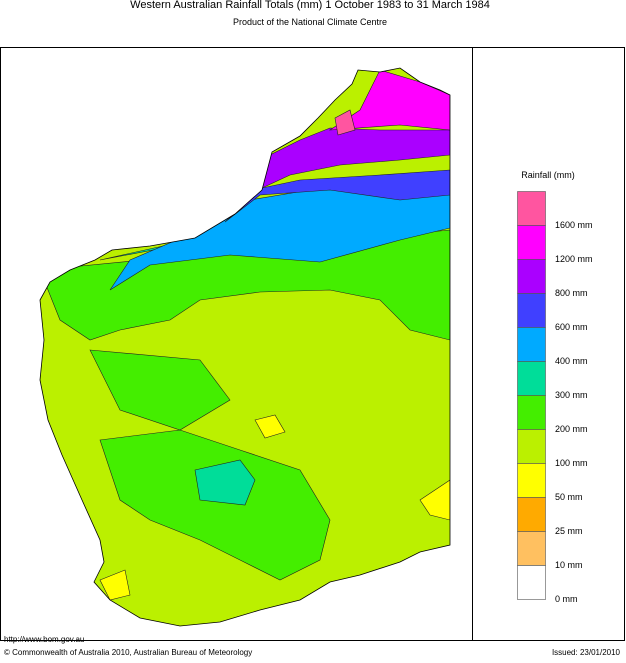 The height and width of the screenshot is (663, 626). Describe the element at coordinates (574, 225) in the screenshot. I see `legend-label: 1600 mm` at that location.